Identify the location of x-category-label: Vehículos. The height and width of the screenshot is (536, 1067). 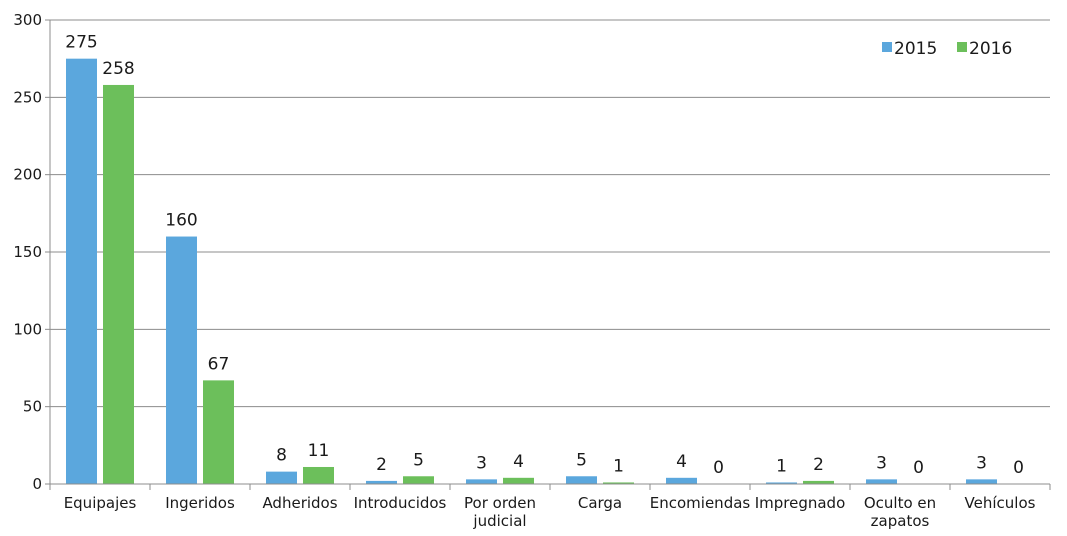
(1000, 503).